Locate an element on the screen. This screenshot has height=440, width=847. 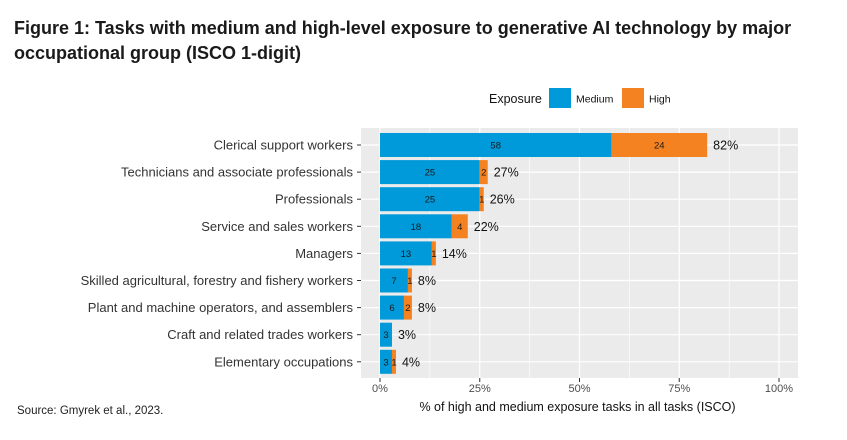
legend-title: Exposure is located at coordinates (515, 99).